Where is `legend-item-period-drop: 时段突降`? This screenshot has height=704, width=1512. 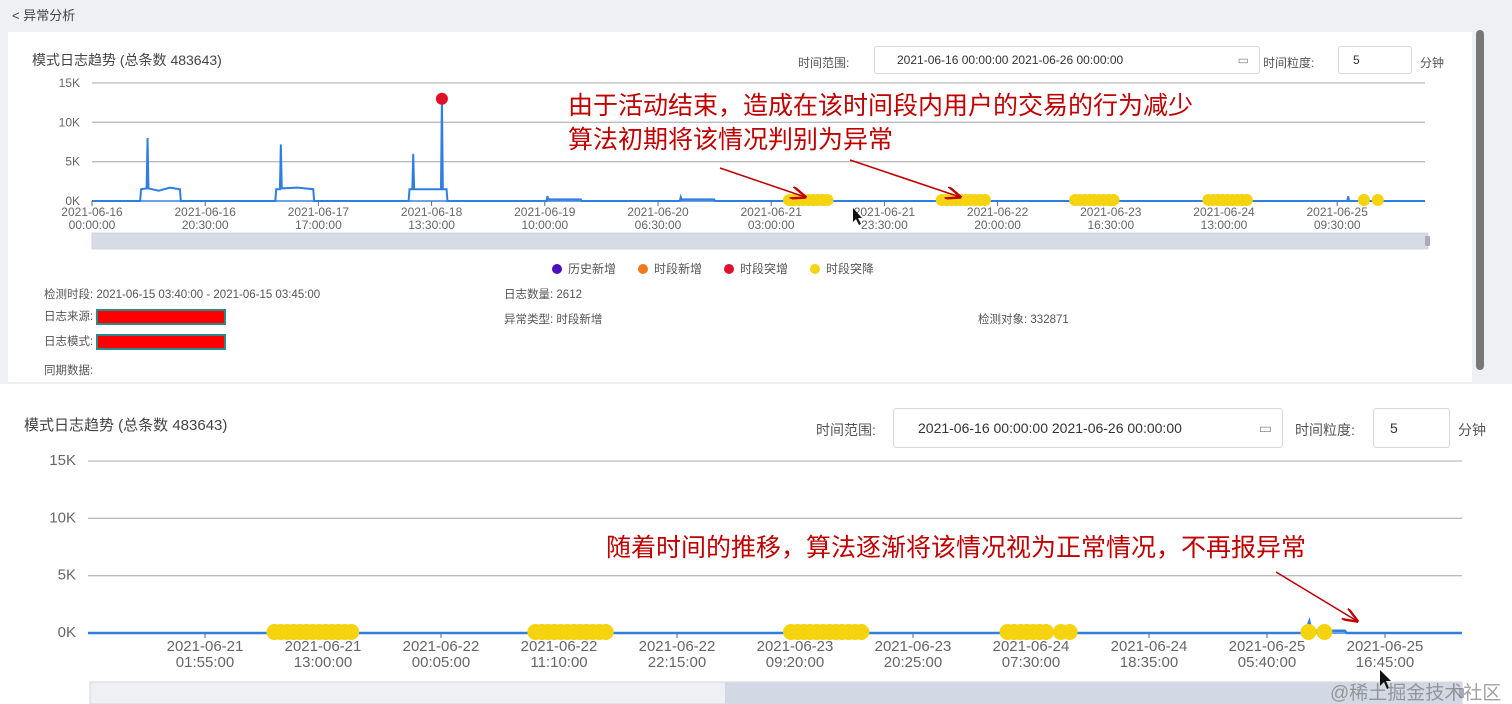
legend-item-period-drop: 时段突降 is located at coordinates (842, 268).